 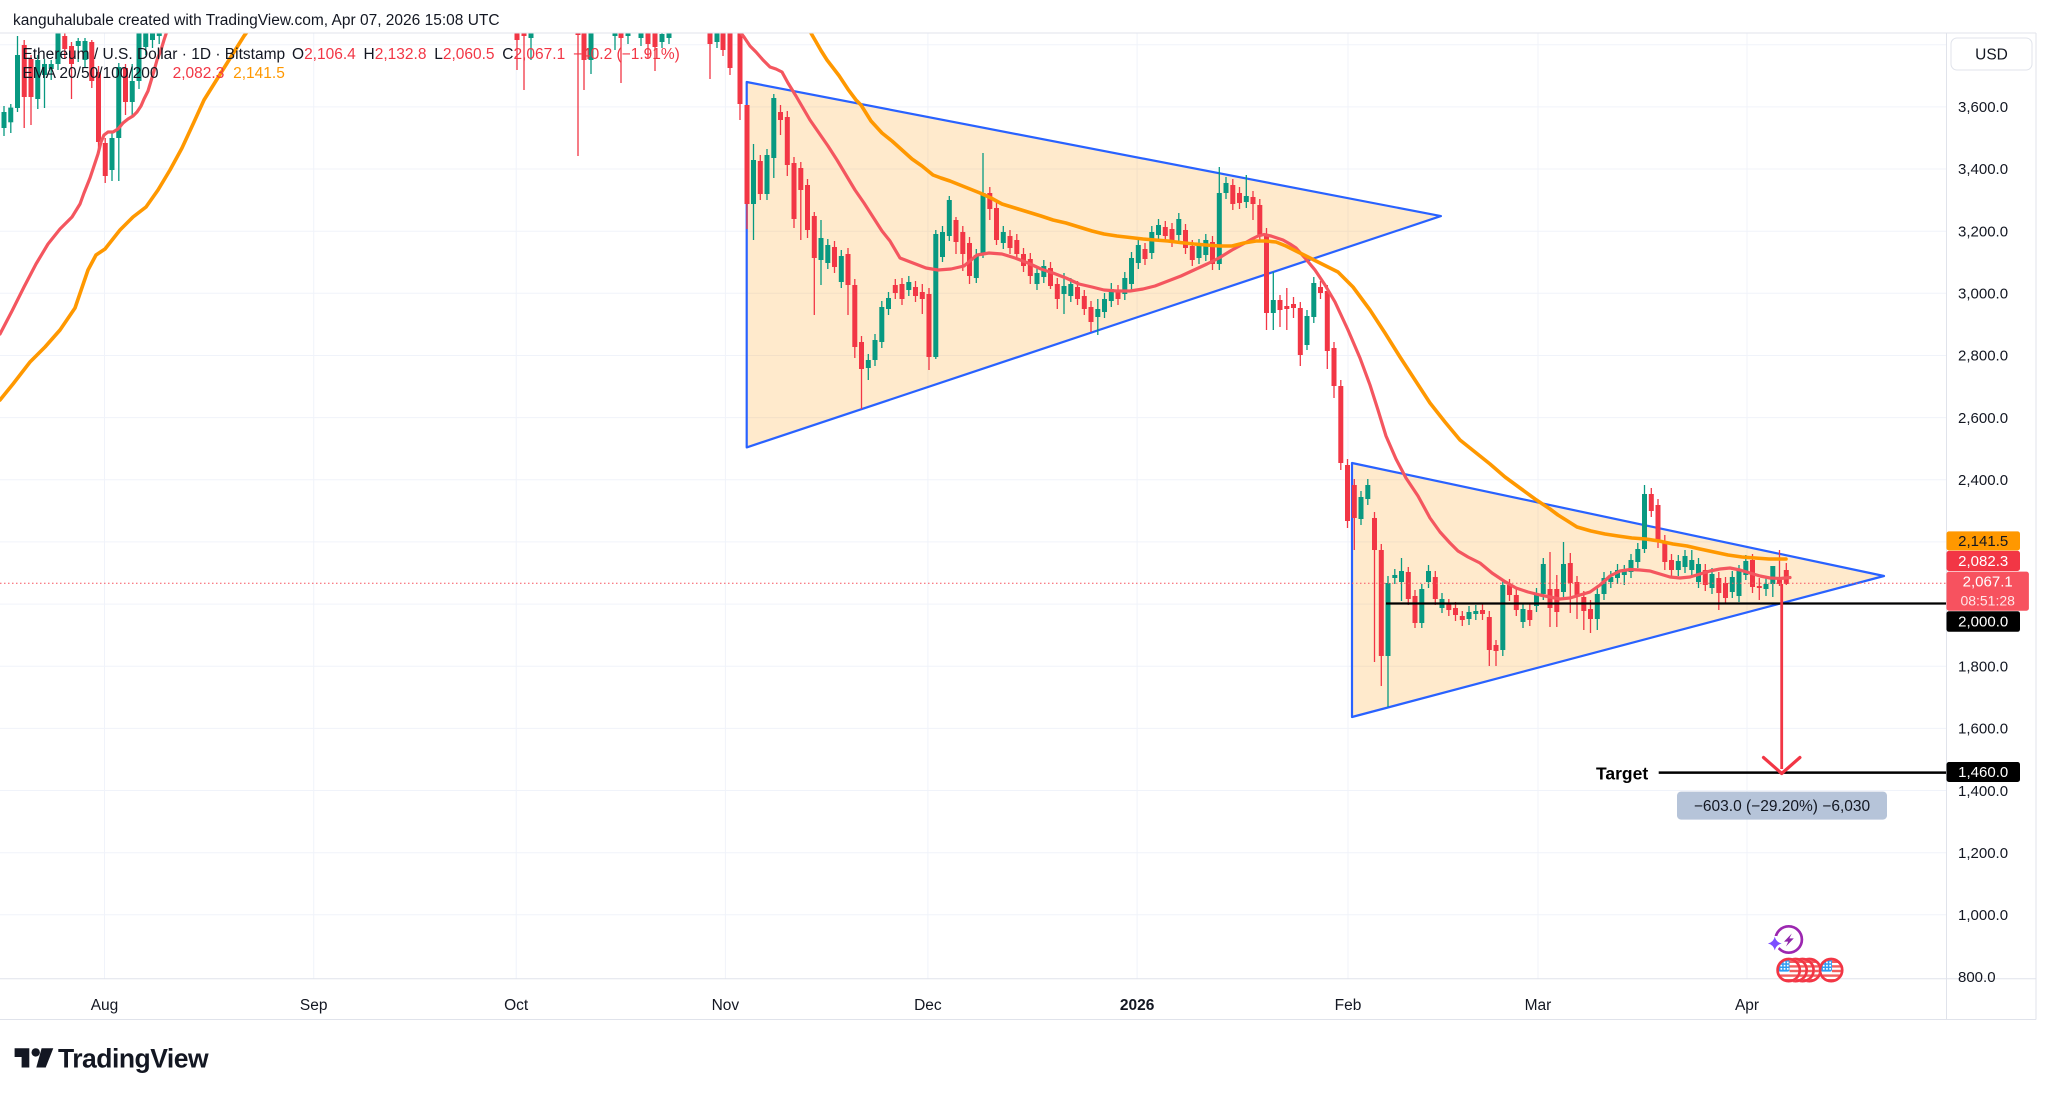 What do you see at coordinates (1987, 601) in the screenshot?
I see `svg-text: 08:51:28` at bounding box center [1987, 601].